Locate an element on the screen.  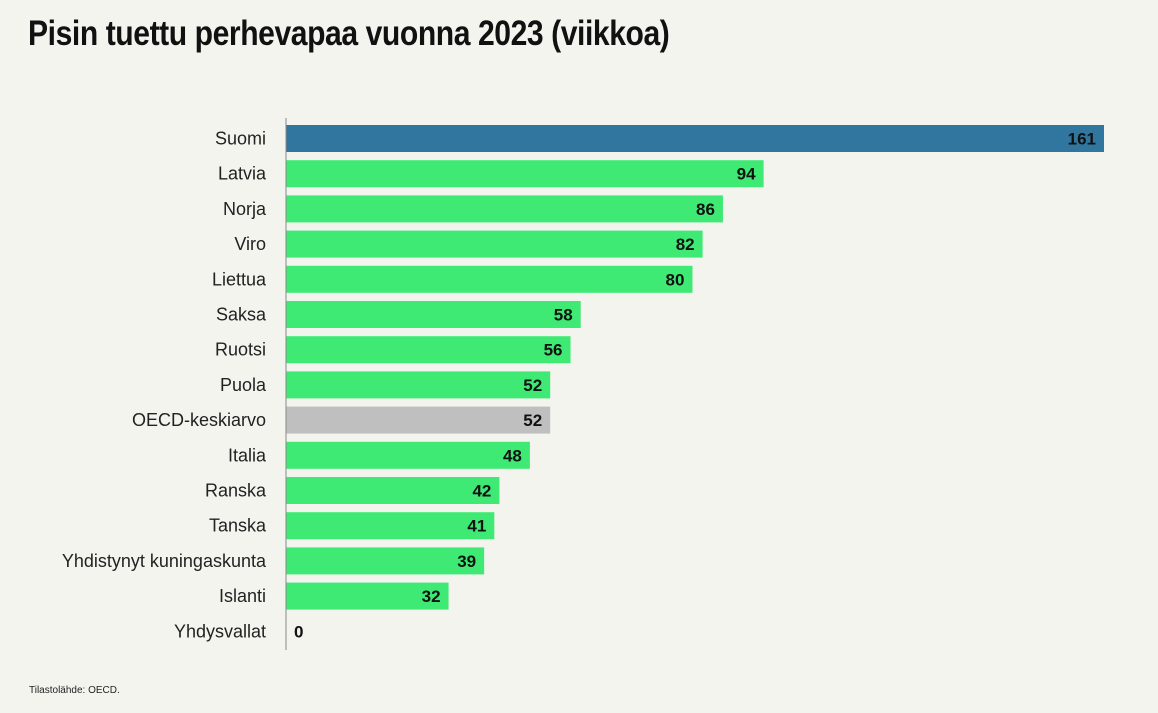
category-label: Ruotsi is located at coordinates (240, 350).